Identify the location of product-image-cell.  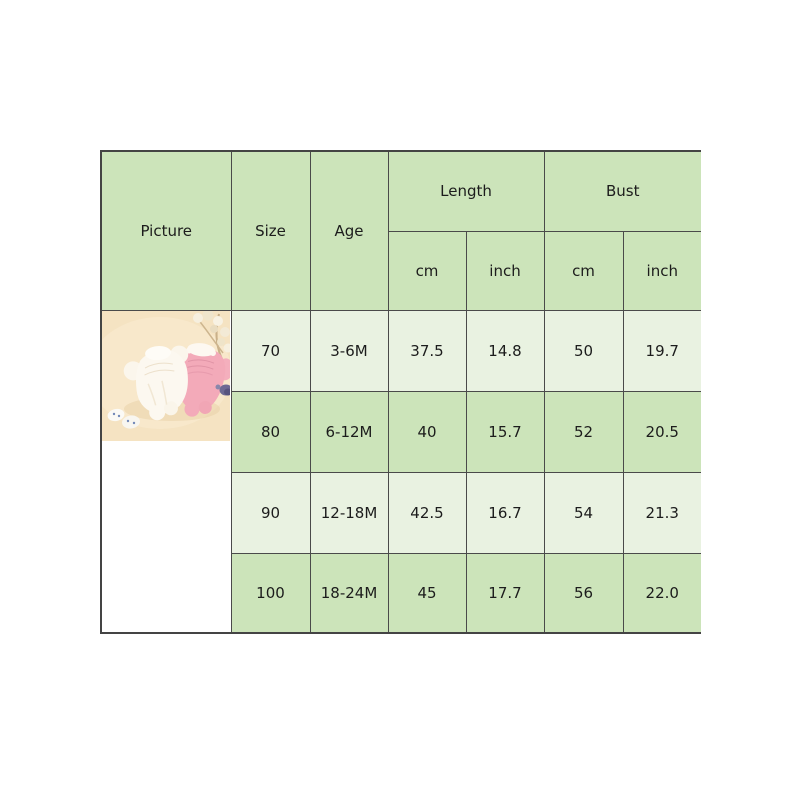
(166, 471).